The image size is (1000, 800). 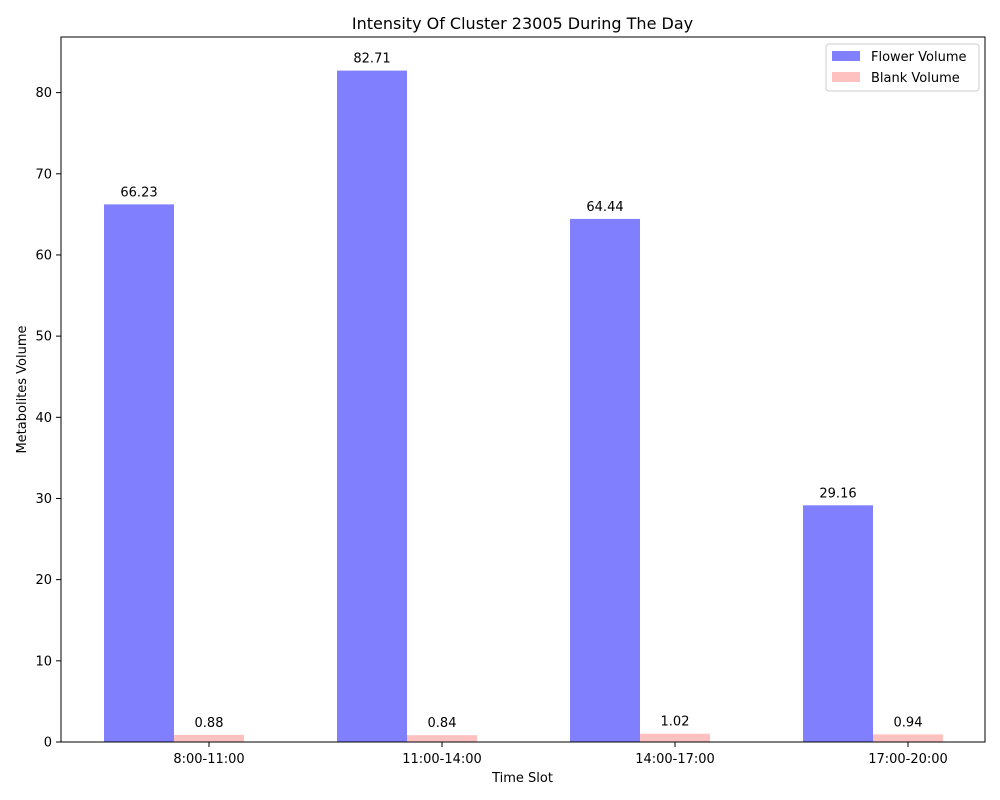 I want to click on flower-volume-value-label-2: 82.71, so click(x=371, y=59).